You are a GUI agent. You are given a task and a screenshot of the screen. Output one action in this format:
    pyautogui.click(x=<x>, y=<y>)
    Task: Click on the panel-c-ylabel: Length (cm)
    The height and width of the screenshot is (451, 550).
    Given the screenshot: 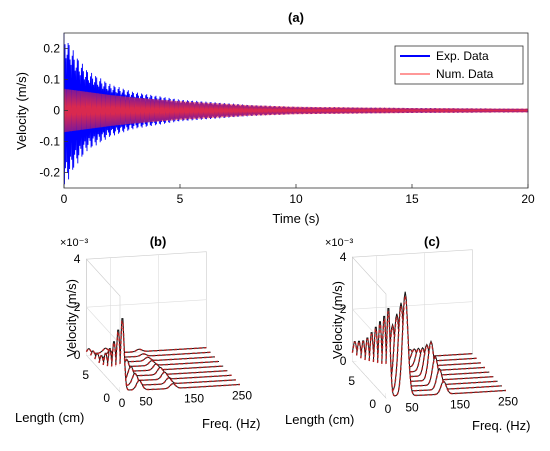 What is the action you would take?
    pyautogui.click(x=319, y=419)
    